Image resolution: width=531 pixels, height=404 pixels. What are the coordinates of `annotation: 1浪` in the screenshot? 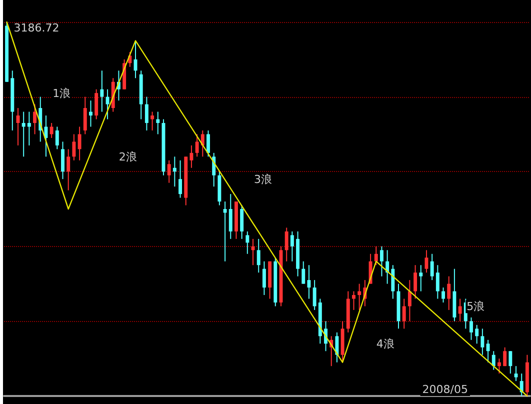 It's located at (61, 93).